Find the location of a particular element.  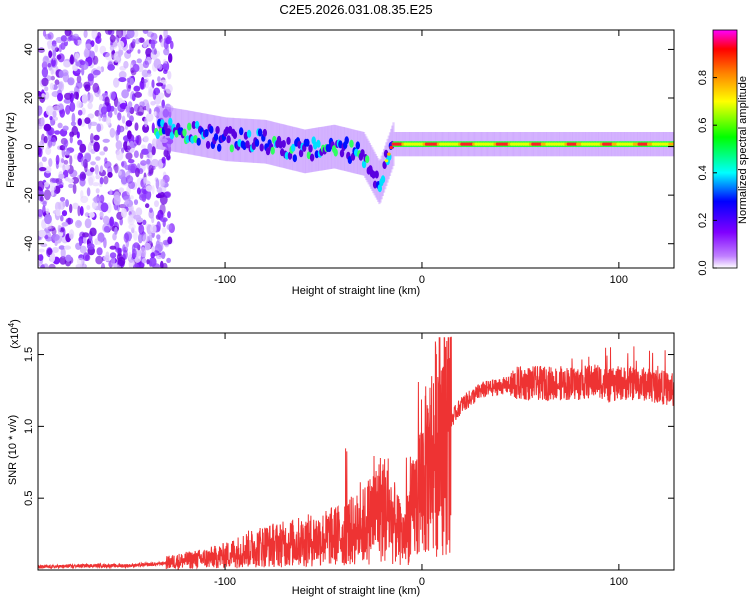

colorbar-tick-label: 0.2 is located at coordinates (703, 220).